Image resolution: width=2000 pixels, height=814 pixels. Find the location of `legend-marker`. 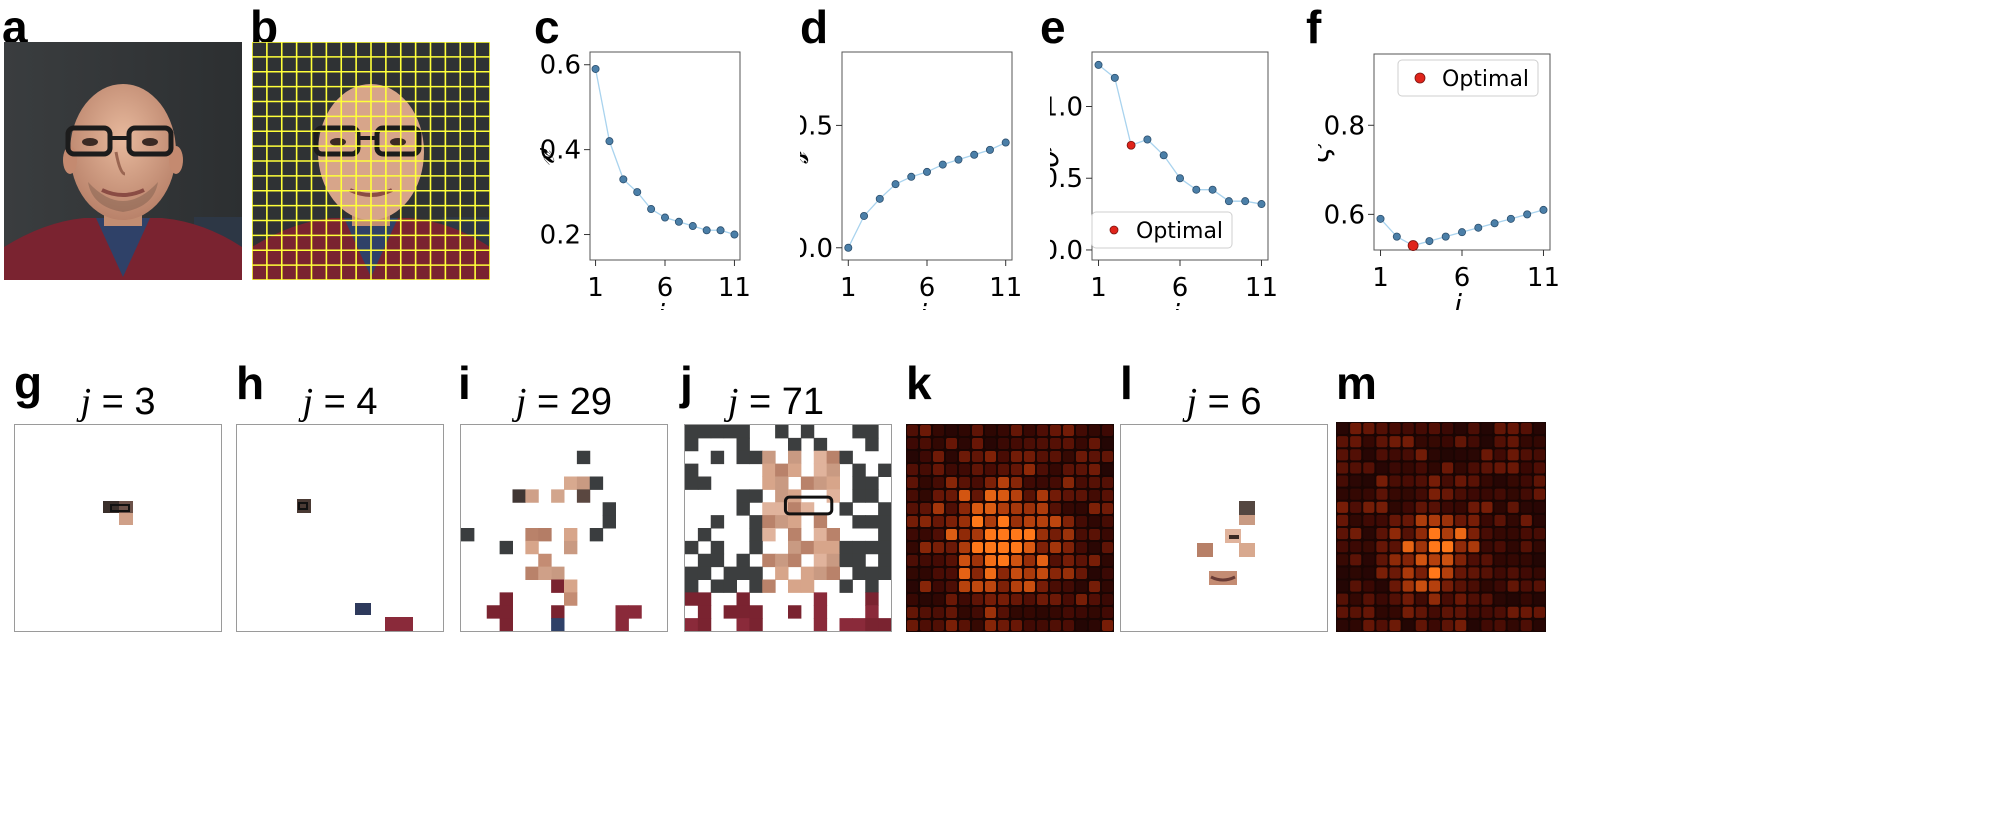

legend-marker is located at coordinates (1420, 78).